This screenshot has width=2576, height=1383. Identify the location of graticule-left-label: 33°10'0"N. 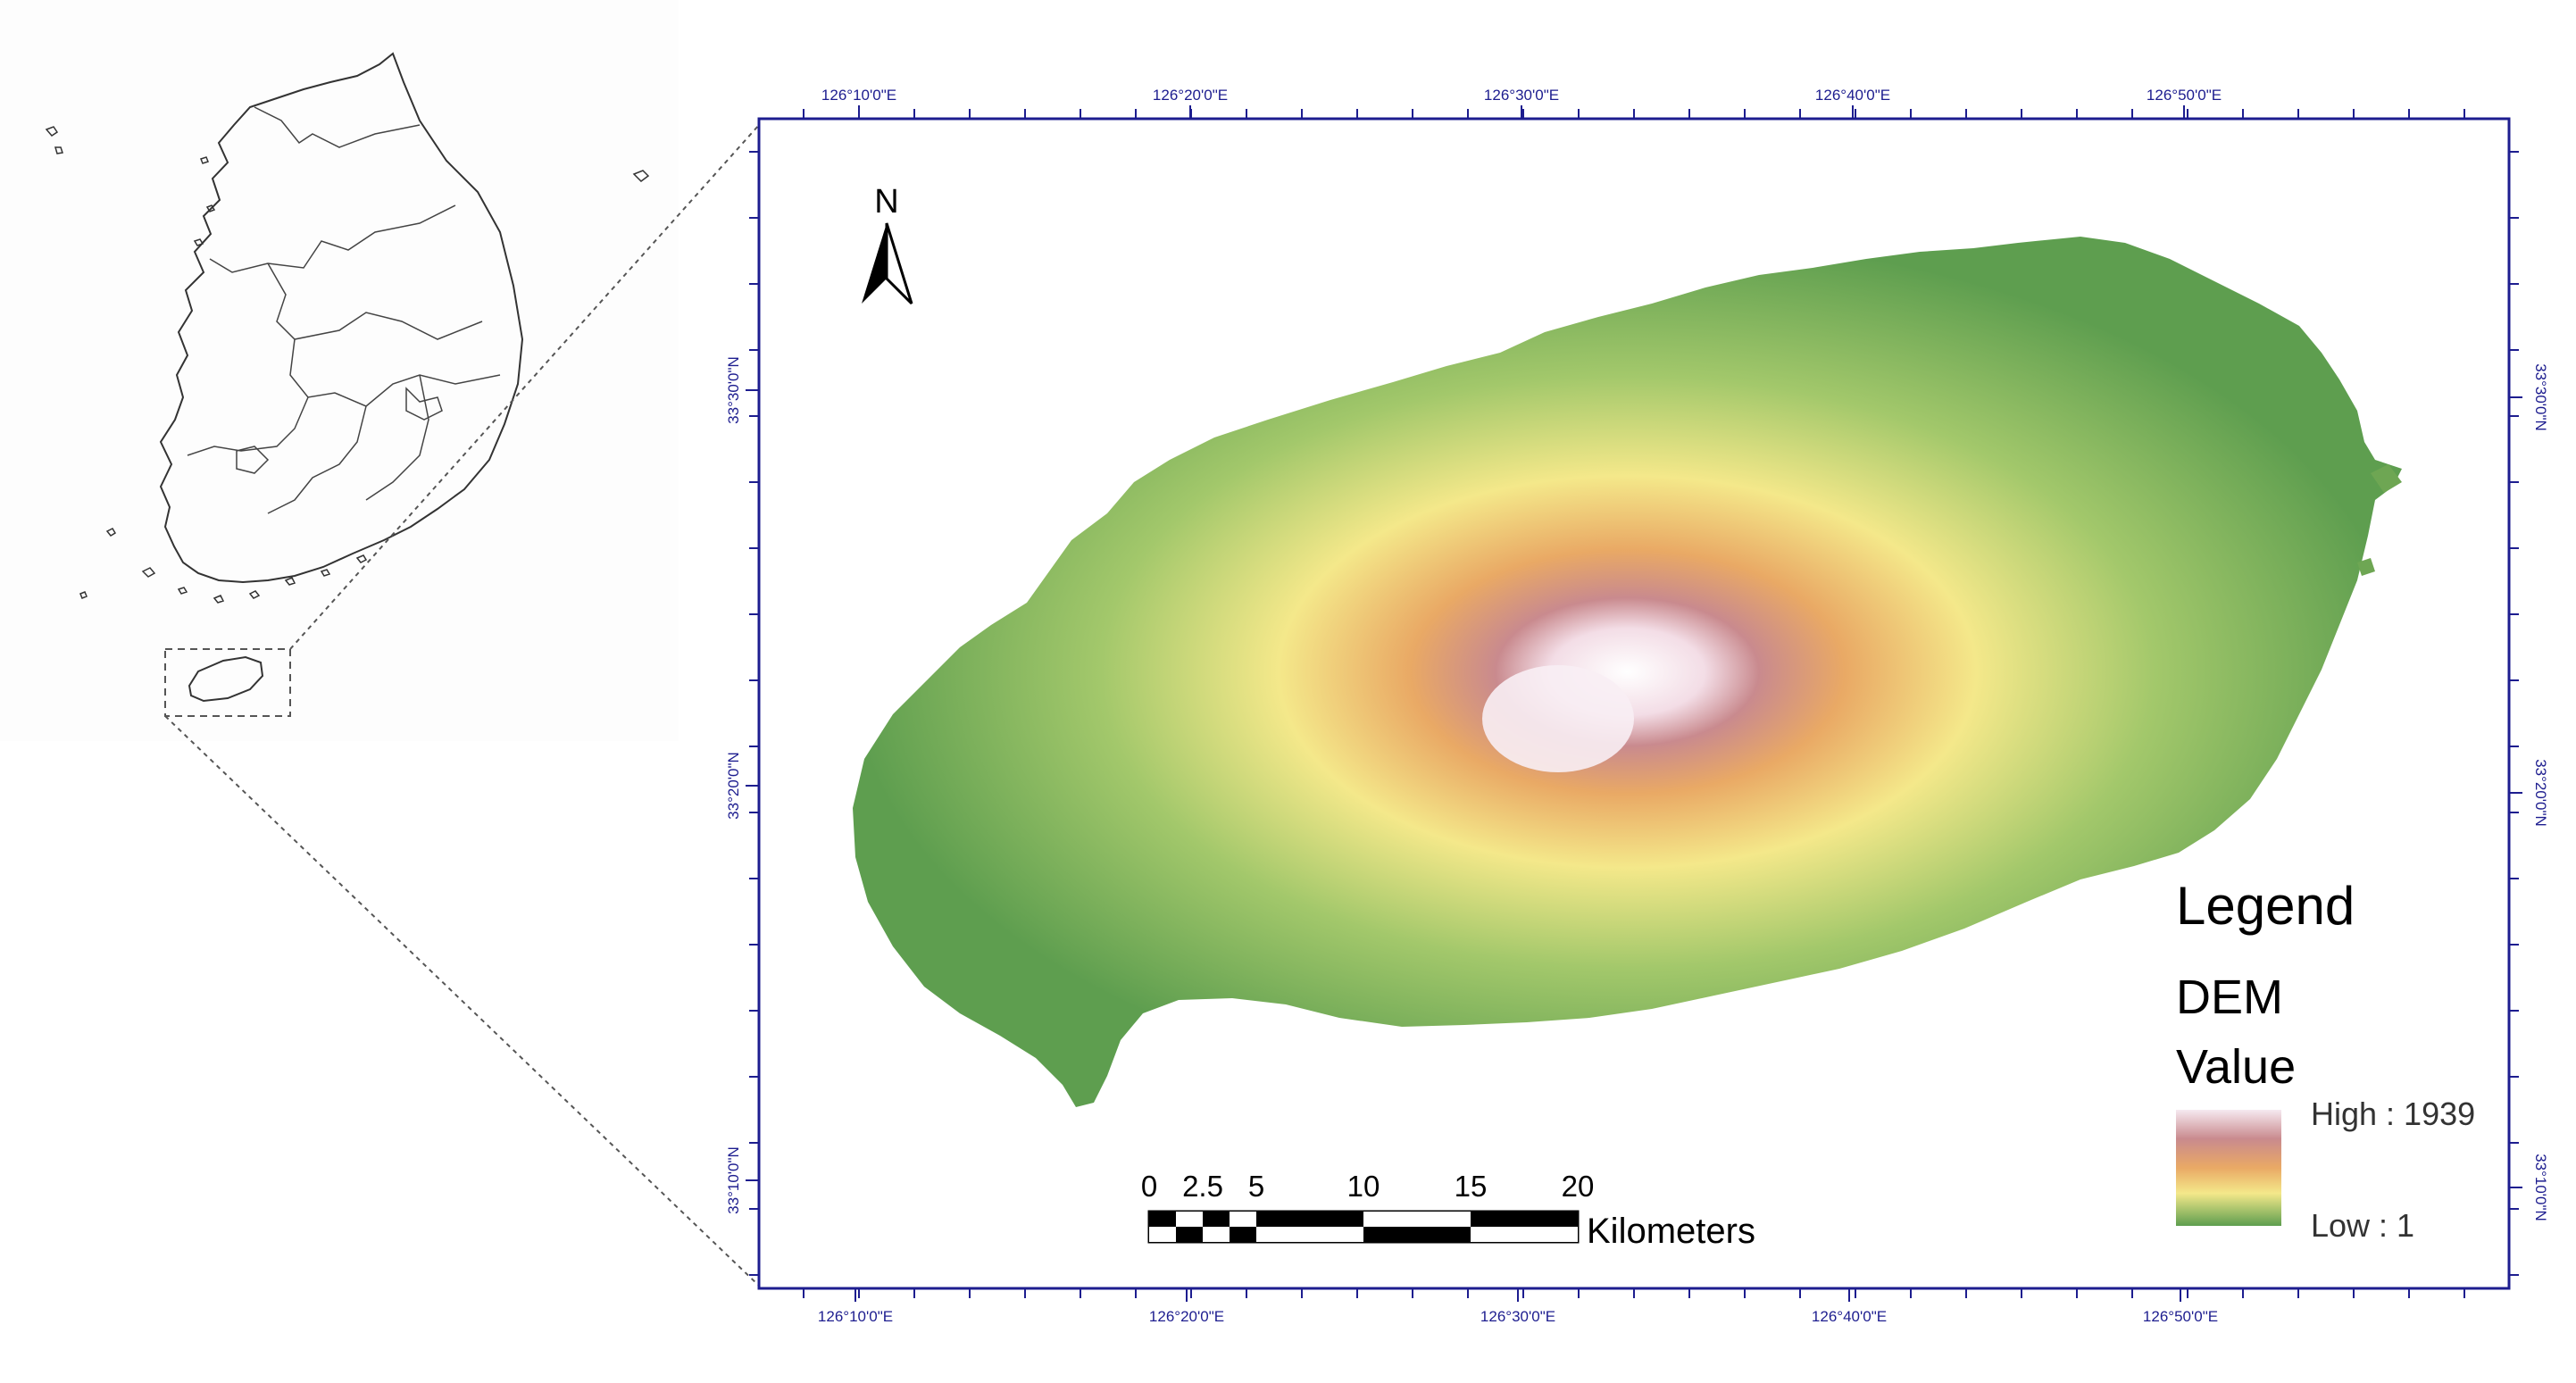
(733, 1180).